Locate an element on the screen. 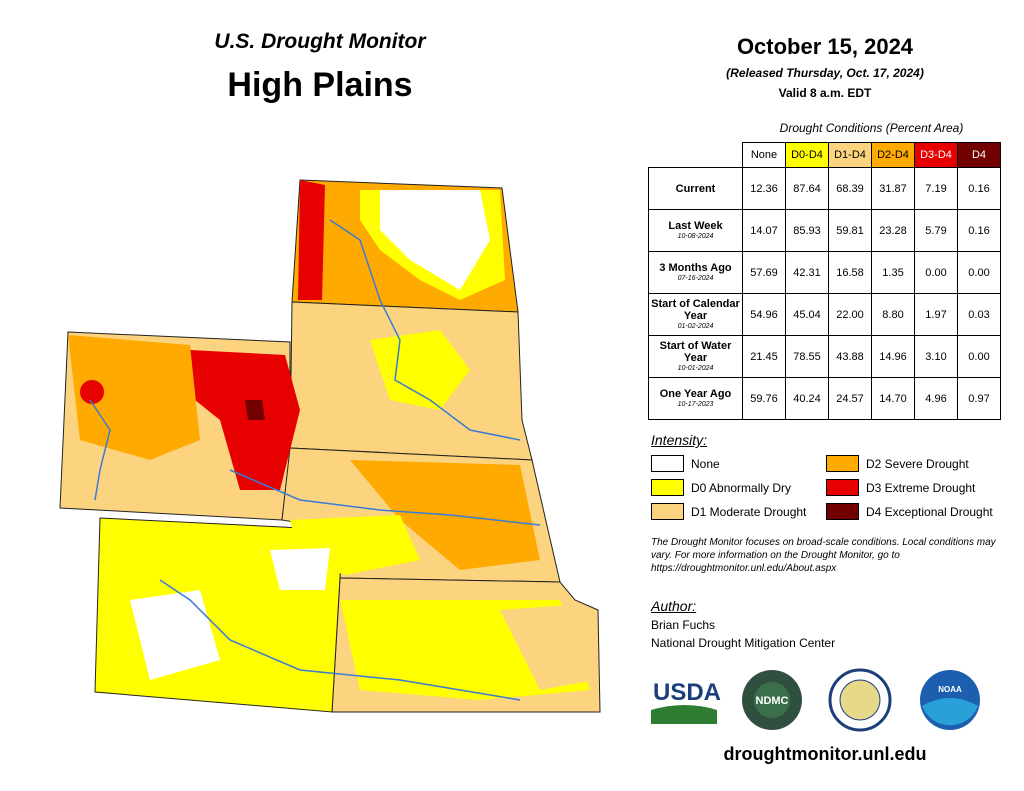 This screenshot has height=791, width=1024. column-header: D2-D4 is located at coordinates (893, 155).